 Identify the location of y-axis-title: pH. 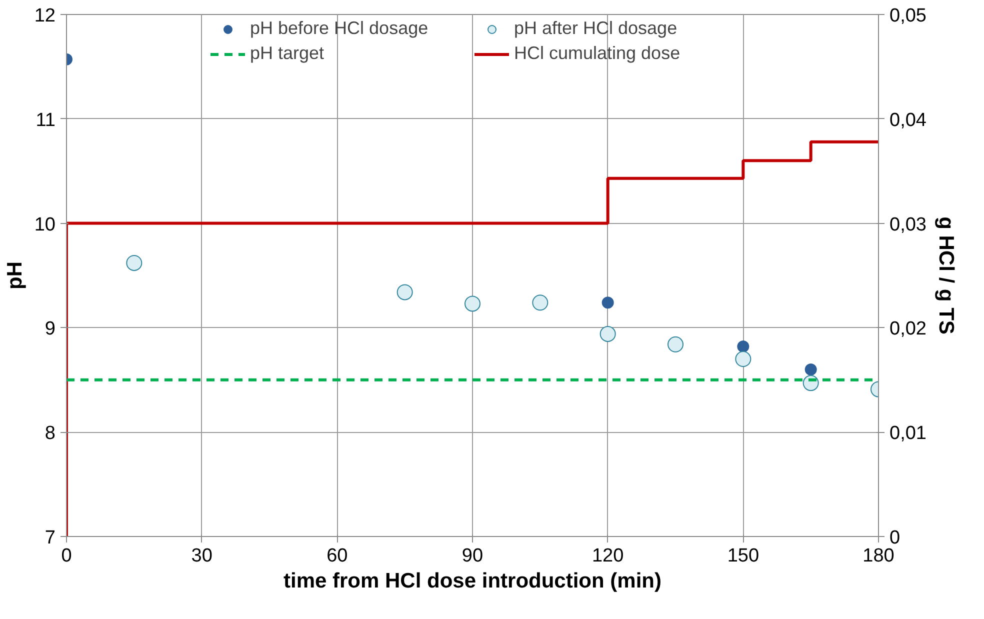
(14, 275).